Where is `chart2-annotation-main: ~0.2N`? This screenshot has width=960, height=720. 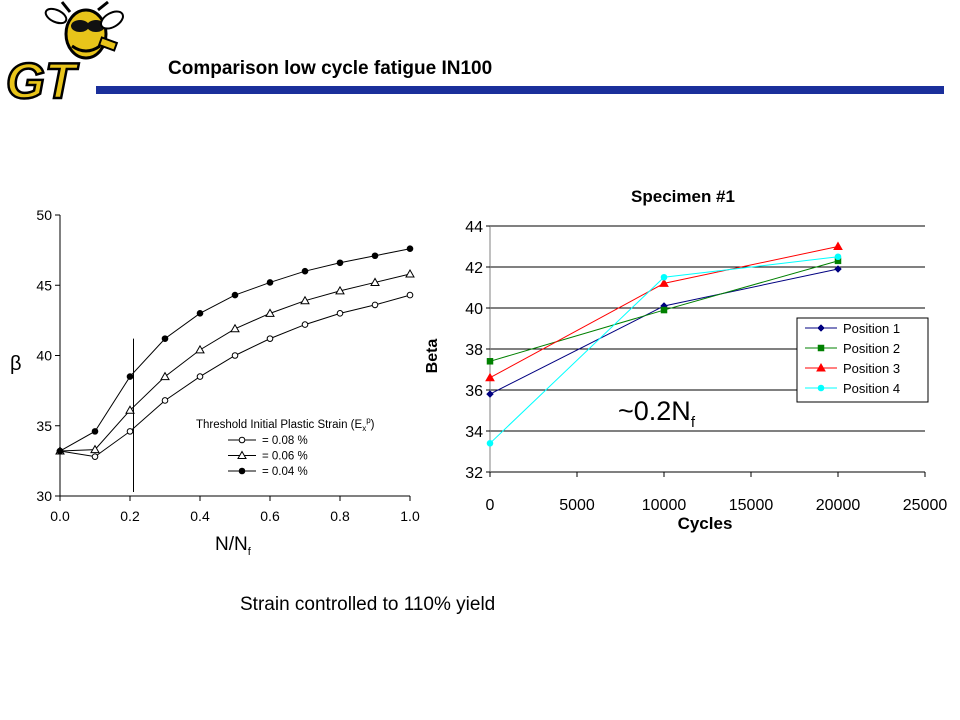 chart2-annotation-main: ~0.2N is located at coordinates (654, 411).